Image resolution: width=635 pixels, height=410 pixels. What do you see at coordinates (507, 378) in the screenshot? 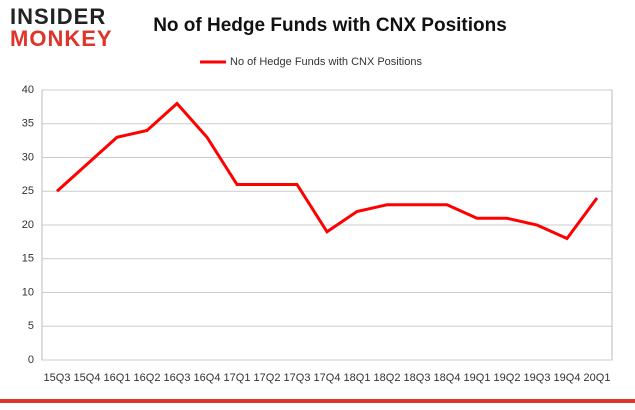
I see `x-tick-label: 19Q2` at bounding box center [507, 378].